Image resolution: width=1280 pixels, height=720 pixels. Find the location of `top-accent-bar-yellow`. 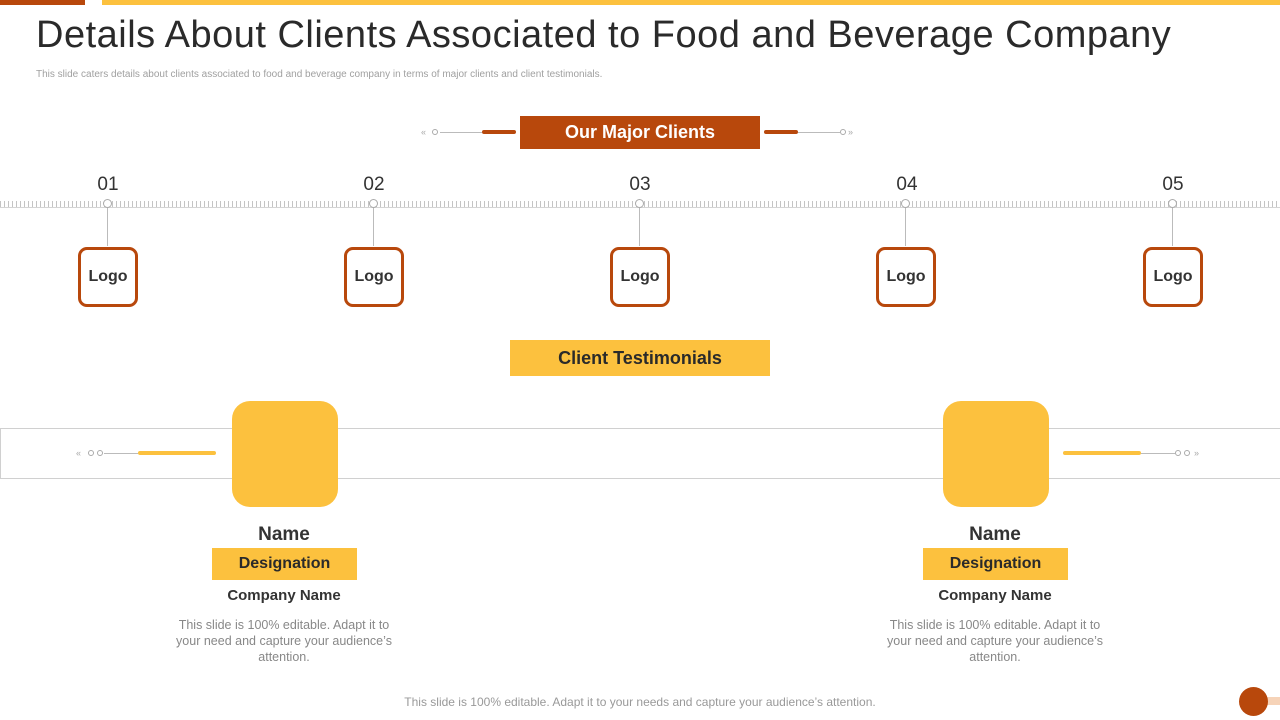

top-accent-bar-yellow is located at coordinates (691, 2).